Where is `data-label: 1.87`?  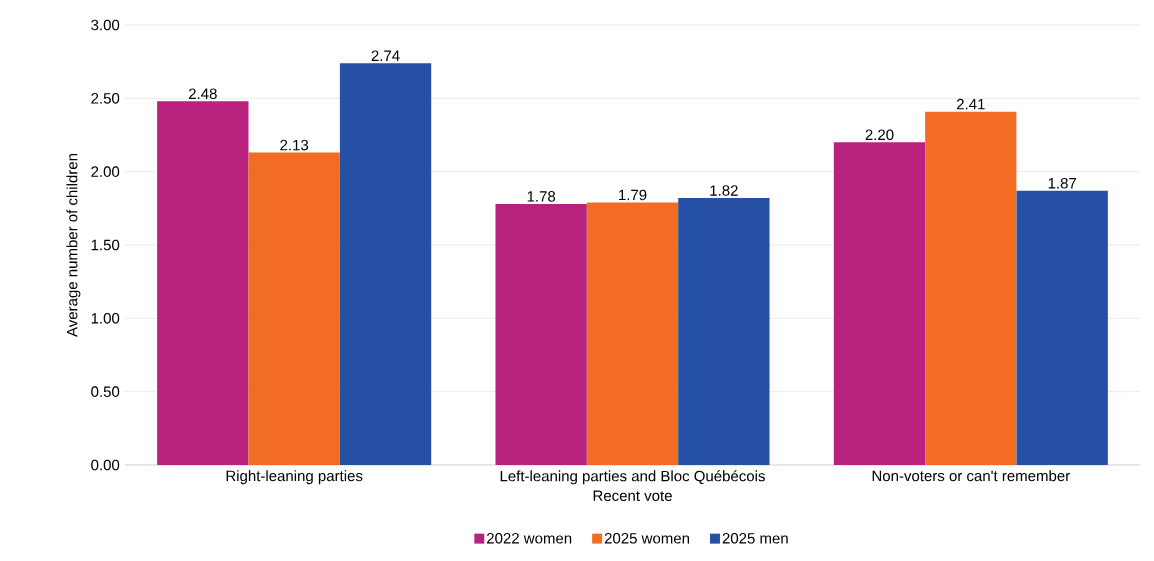 data-label: 1.87 is located at coordinates (1062, 183).